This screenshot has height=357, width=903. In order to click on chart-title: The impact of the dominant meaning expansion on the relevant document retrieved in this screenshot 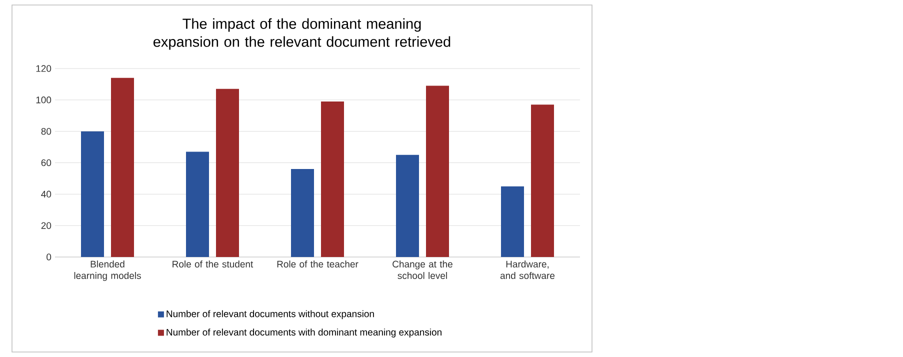, I will do `click(301, 34)`.